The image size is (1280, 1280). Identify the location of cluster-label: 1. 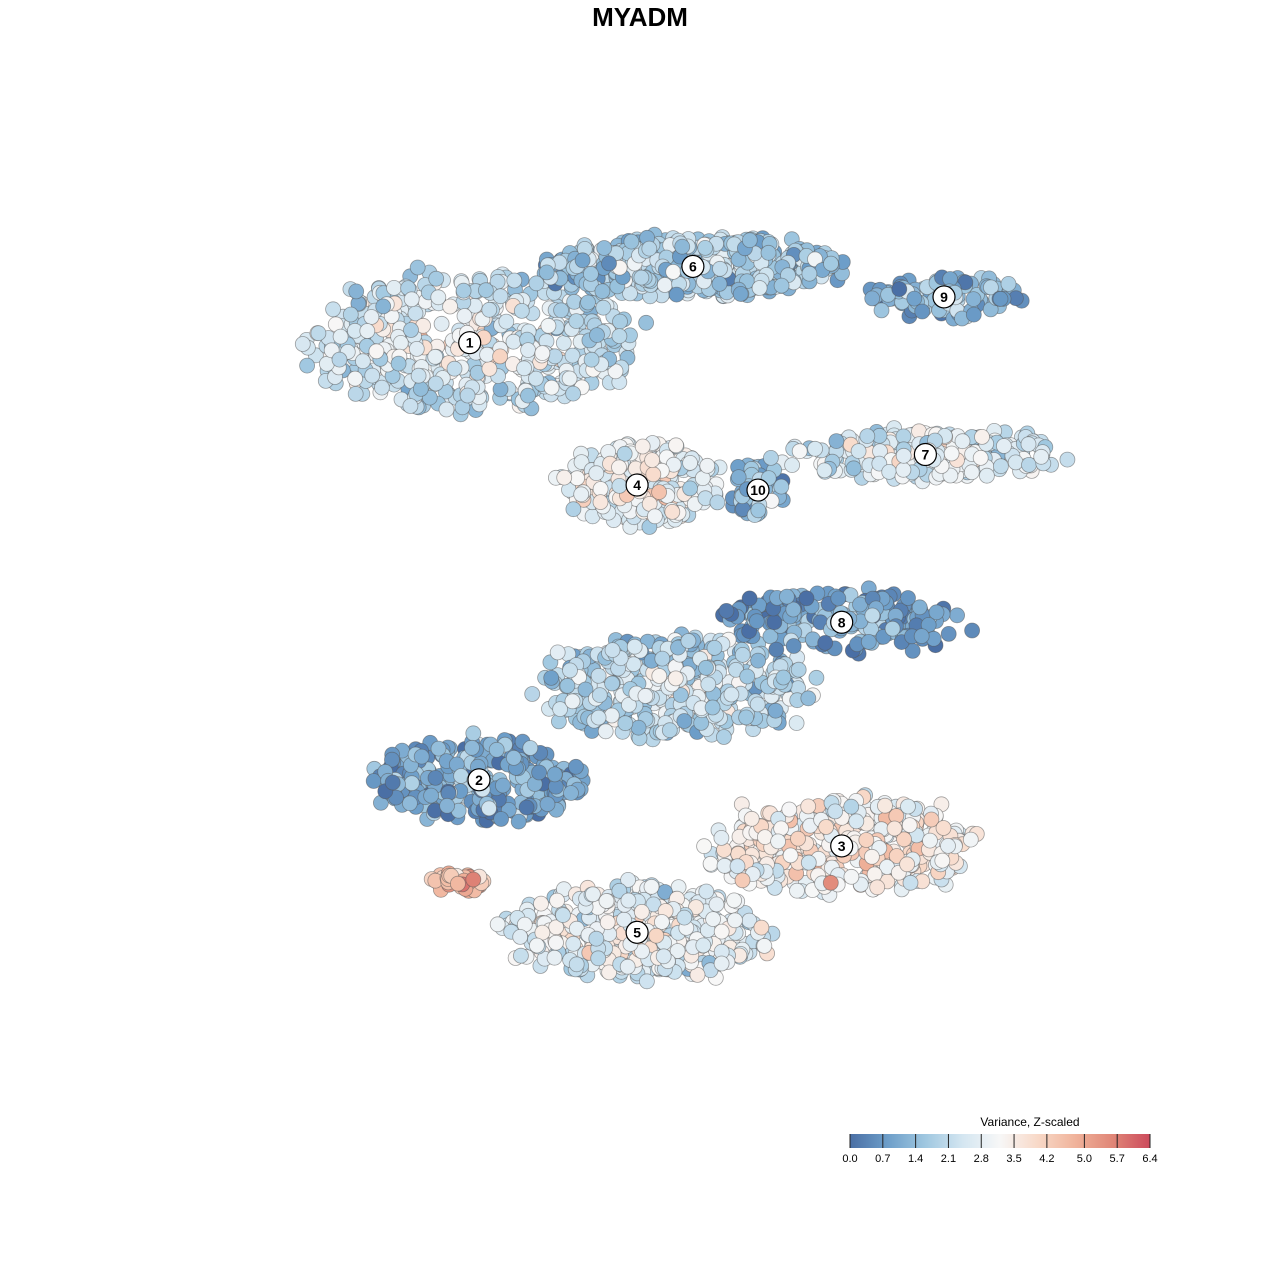
(470, 343).